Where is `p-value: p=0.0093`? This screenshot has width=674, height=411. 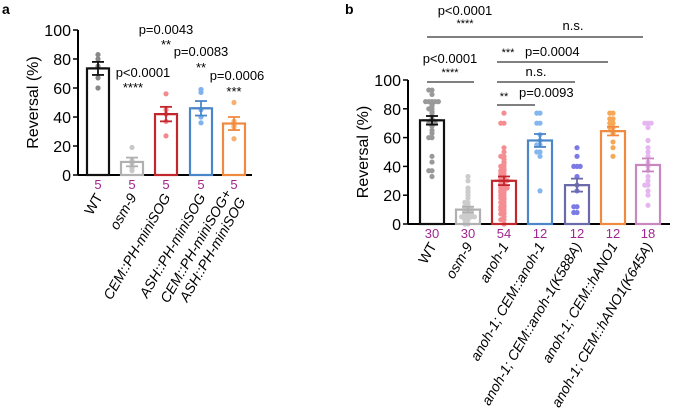
p-value: p=0.0093 is located at coordinates (546, 92).